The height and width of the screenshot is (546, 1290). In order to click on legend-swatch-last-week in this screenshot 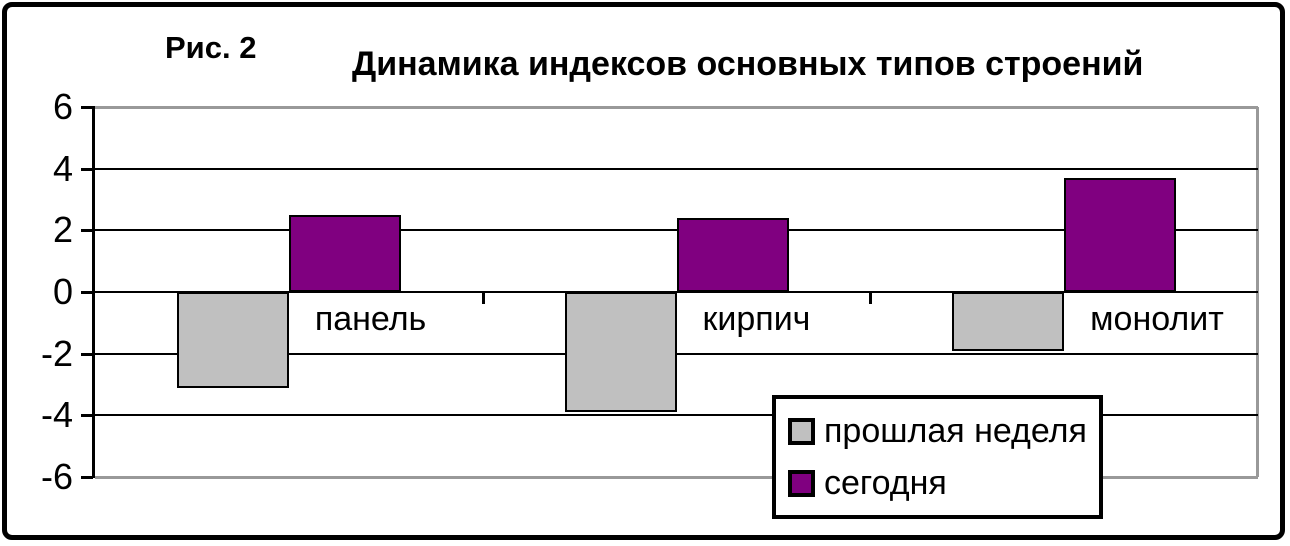, I will do `click(801, 431)`.